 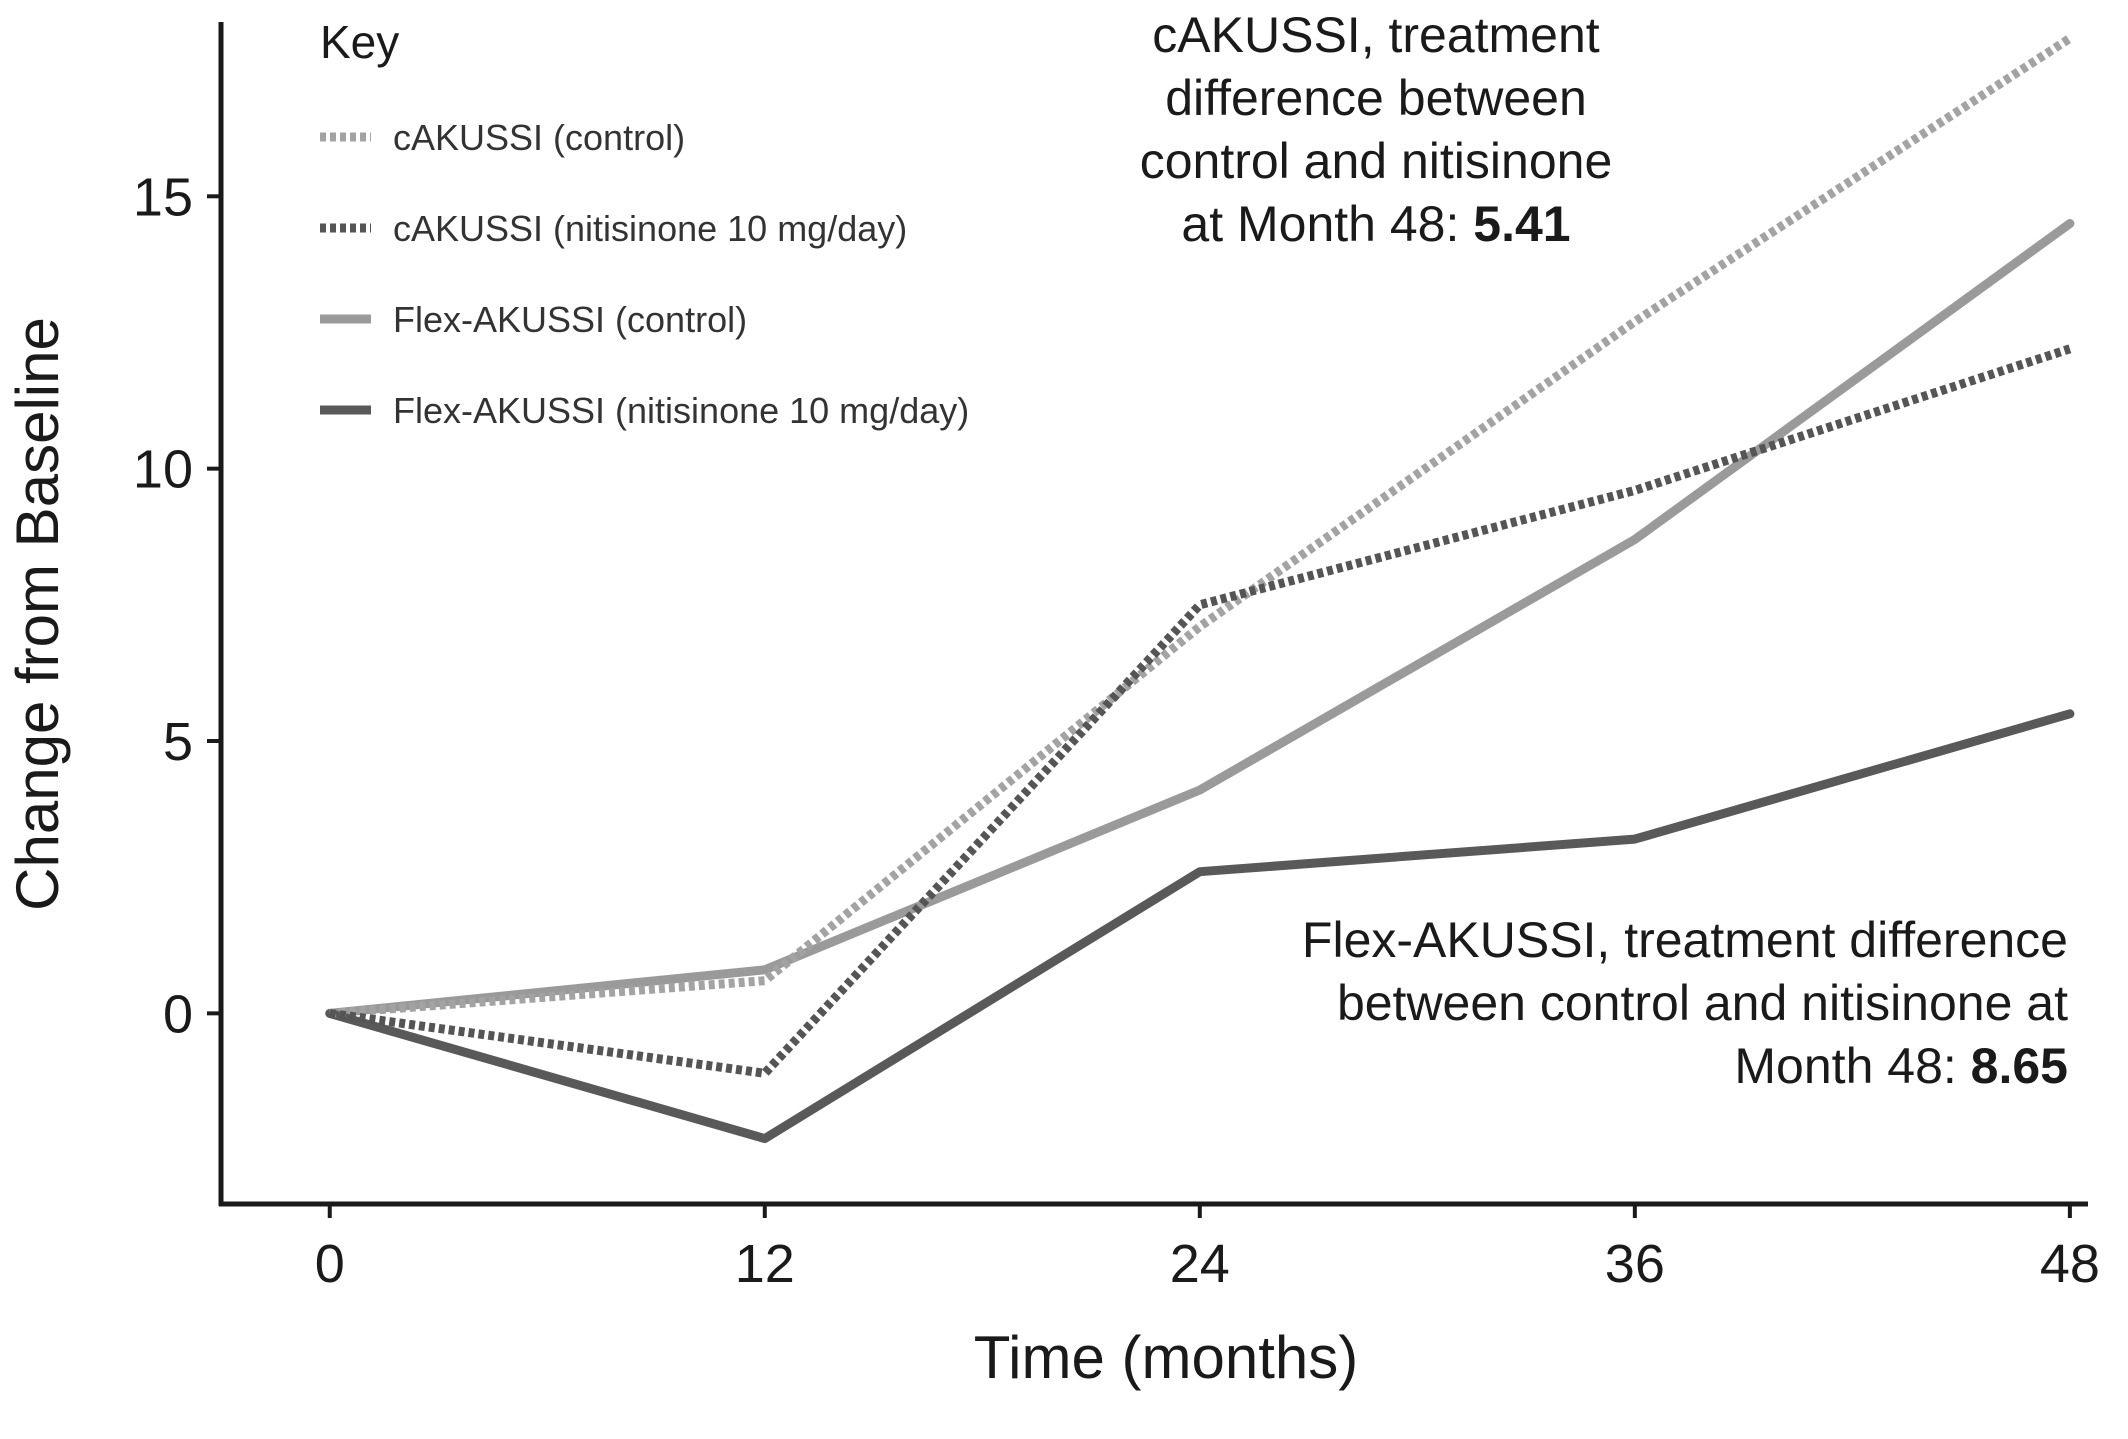 What do you see at coordinates (539, 137) in the screenshot?
I see `legend-label: cAKUSSI (control)` at bounding box center [539, 137].